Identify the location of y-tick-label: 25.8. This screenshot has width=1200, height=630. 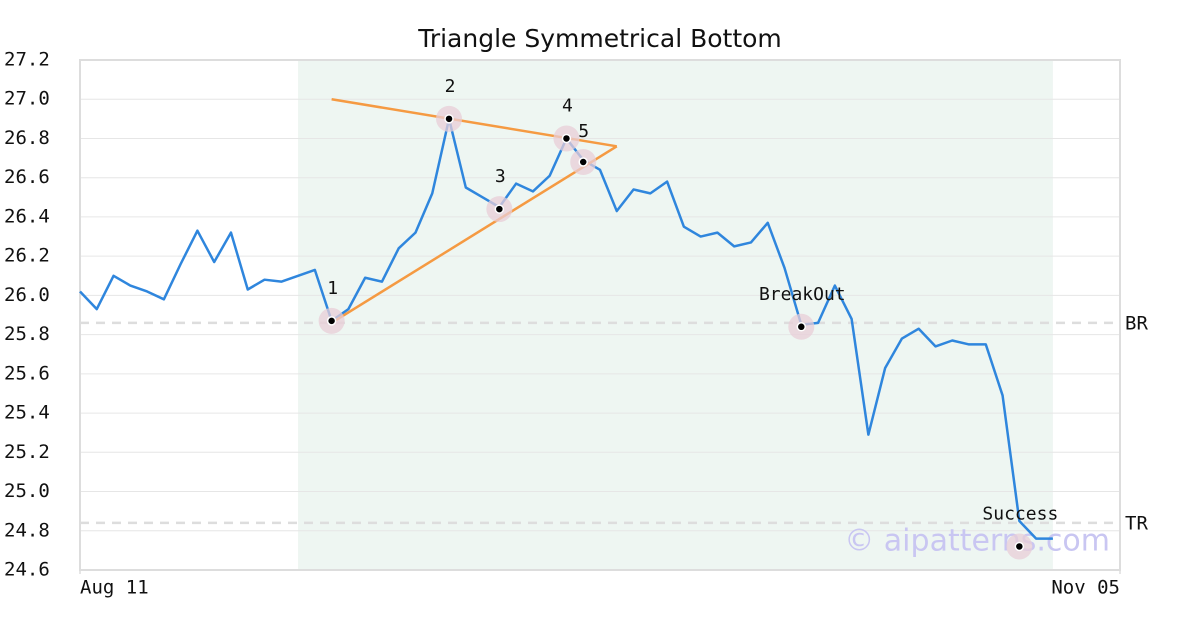
(27, 334).